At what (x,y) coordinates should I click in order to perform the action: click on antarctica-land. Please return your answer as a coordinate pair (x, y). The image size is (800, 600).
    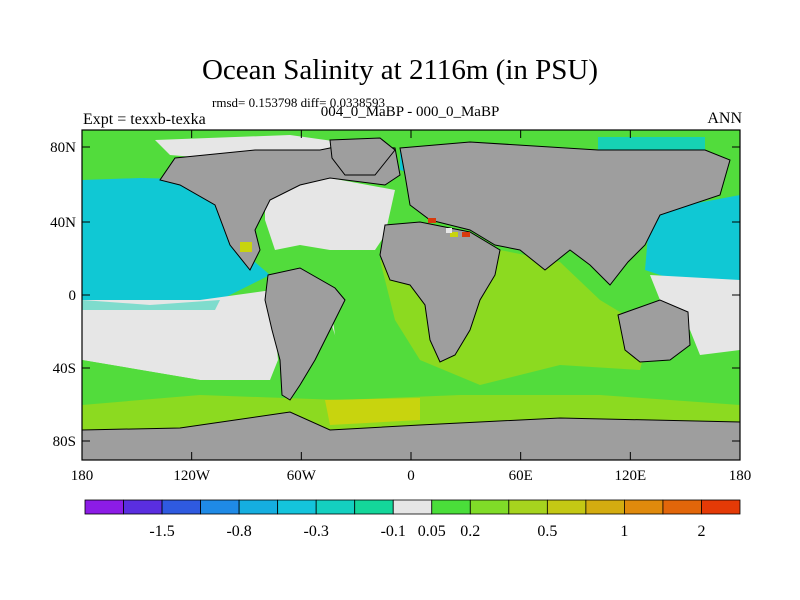
    Looking at the image, I should click on (411, 435).